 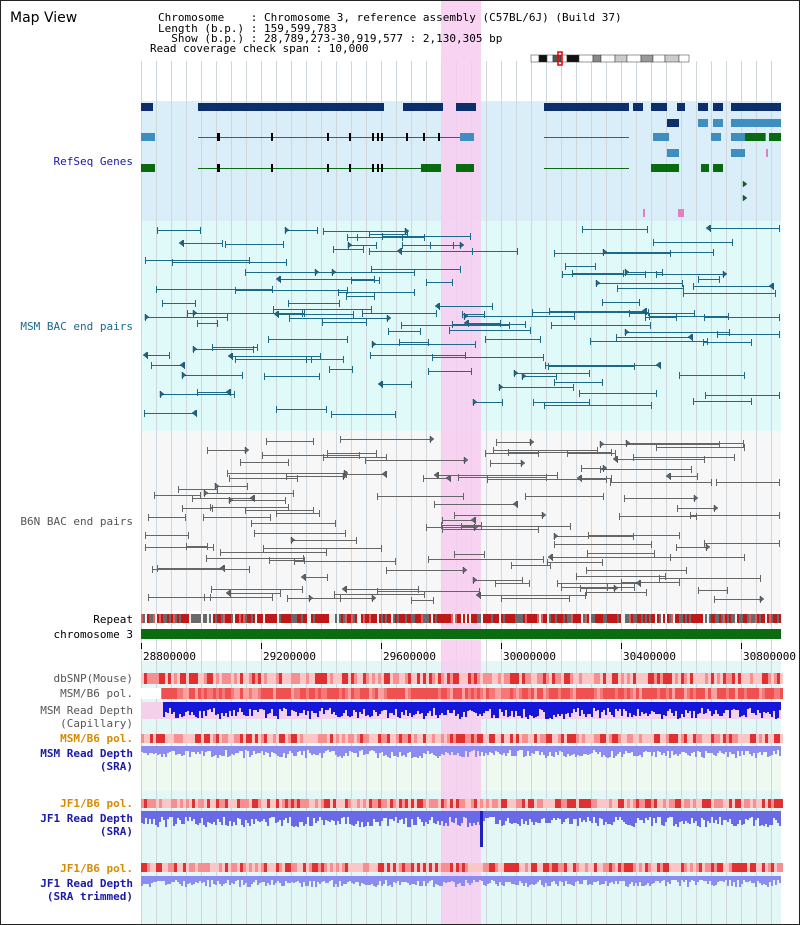 What do you see at coordinates (93, 161) in the screenshot?
I see `track-label-refseq: RefSeq Genes` at bounding box center [93, 161].